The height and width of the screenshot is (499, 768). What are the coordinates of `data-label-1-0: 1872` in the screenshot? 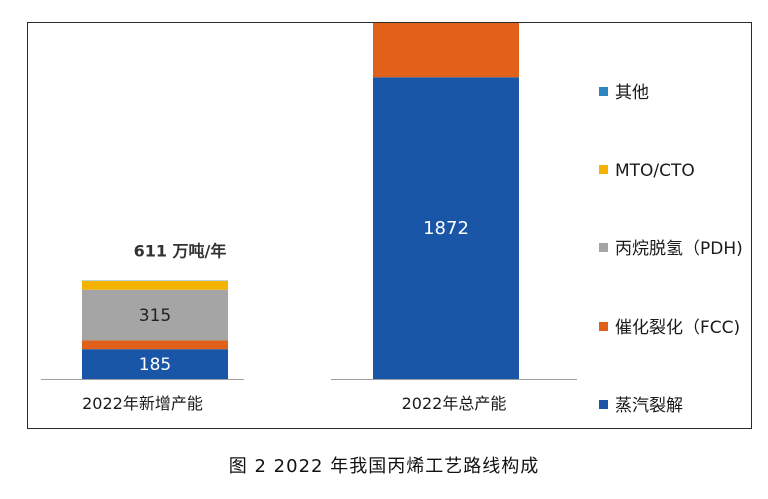 It's located at (446, 228).